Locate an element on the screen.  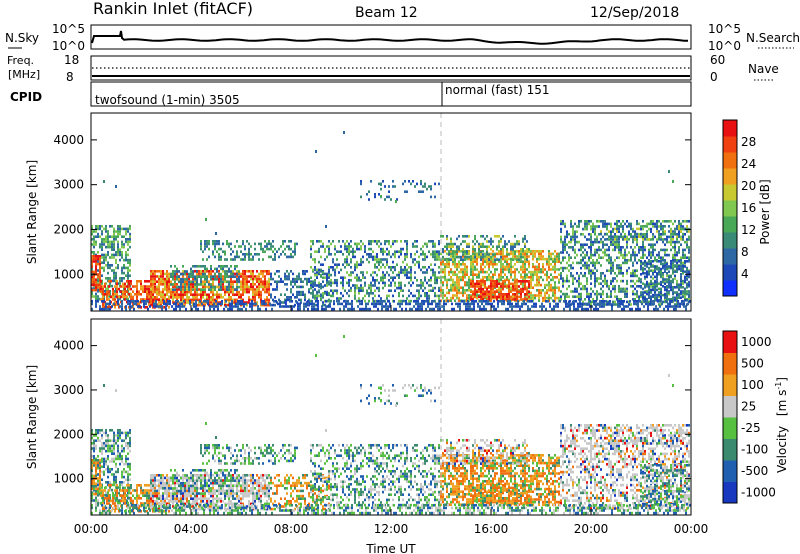
colorbar-tick-3: 25 is located at coordinates (748, 406).